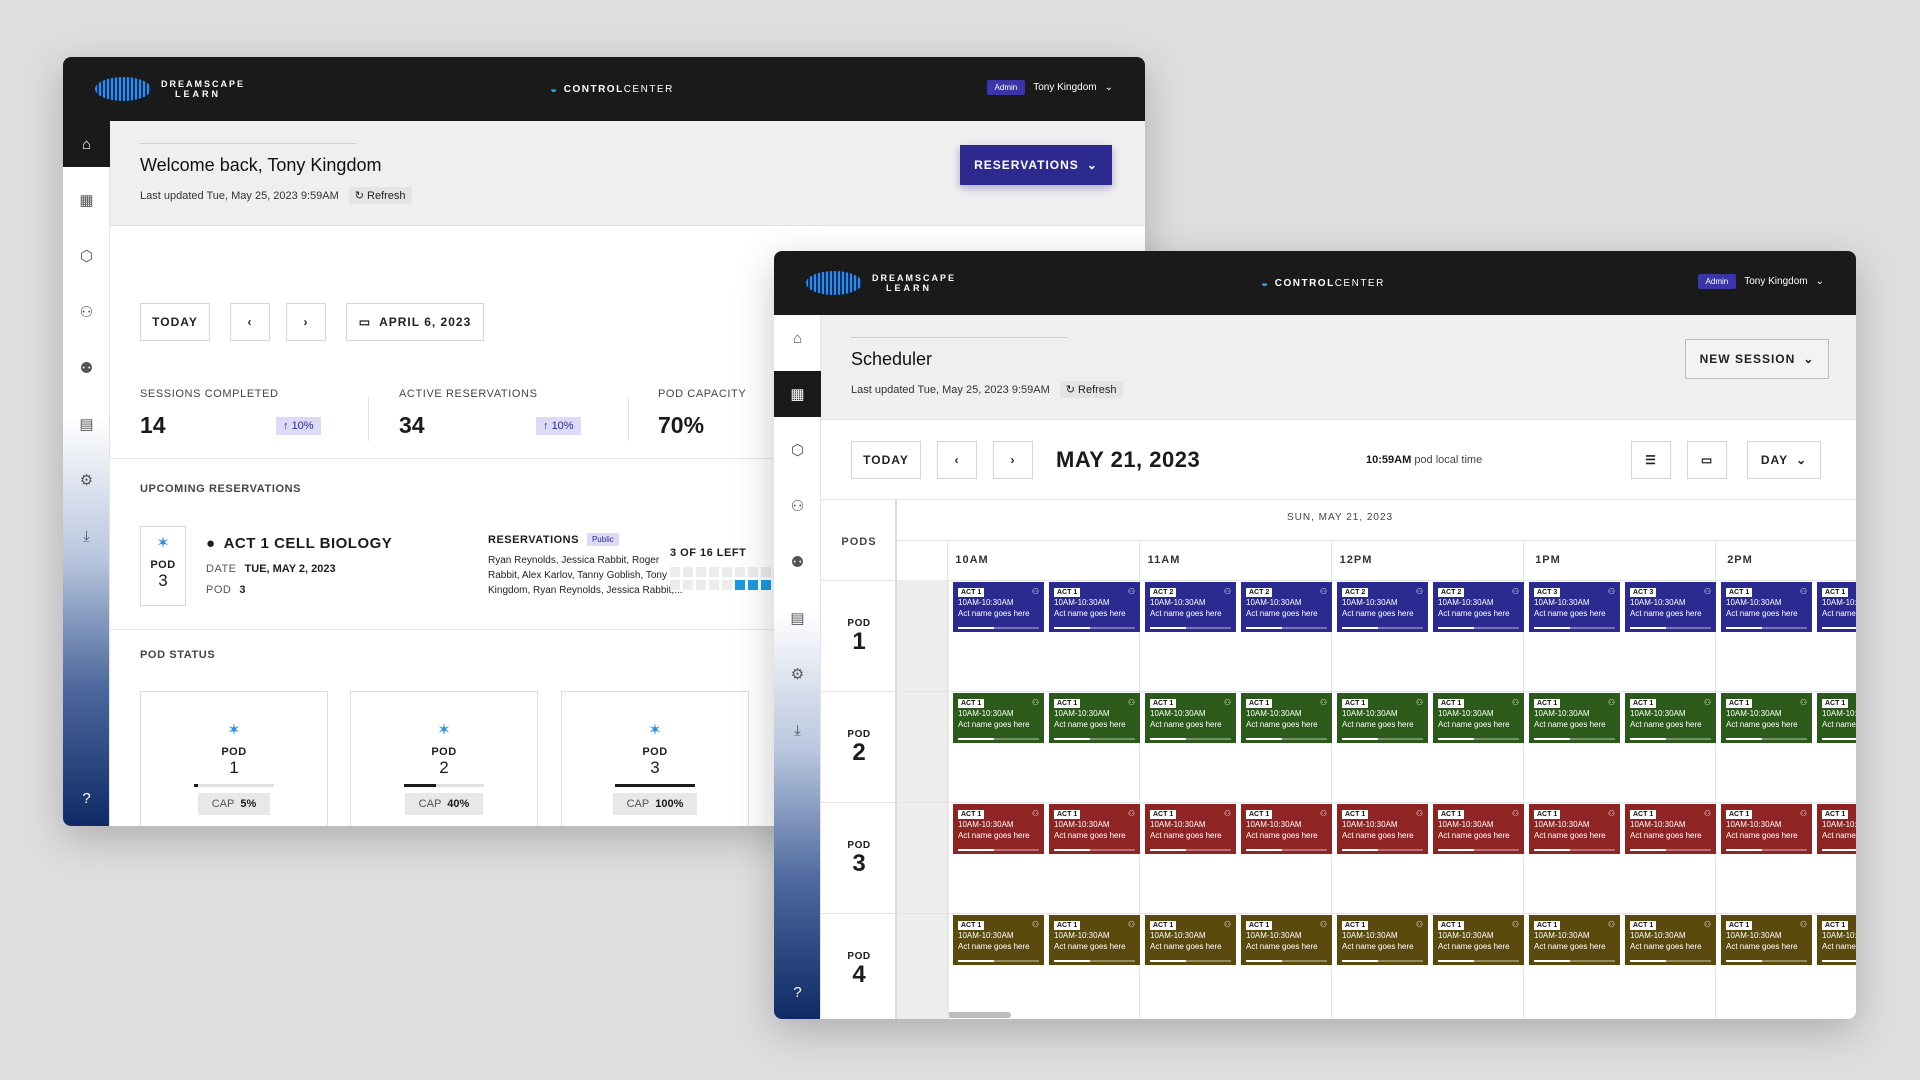 The height and width of the screenshot is (1080, 1920). Describe the element at coordinates (234, 758) in the screenshot. I see `pod-status-card-1: ✶ POD 1 CAP 5%` at that location.